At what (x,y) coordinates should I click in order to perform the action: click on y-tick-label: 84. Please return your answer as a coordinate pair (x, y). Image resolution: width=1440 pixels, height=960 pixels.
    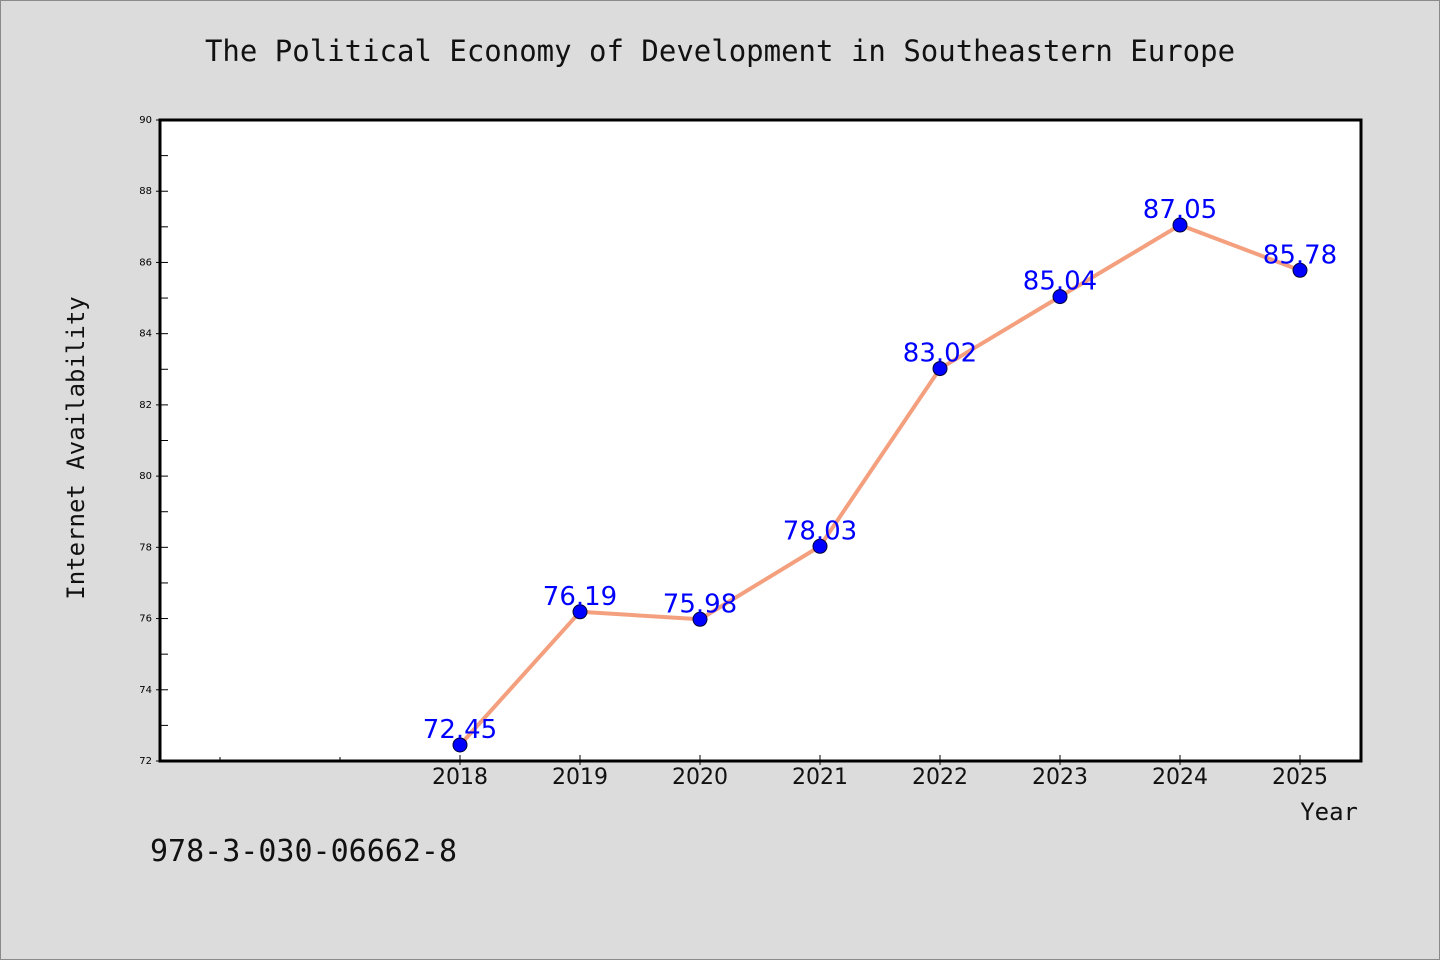
    Looking at the image, I should click on (145, 334).